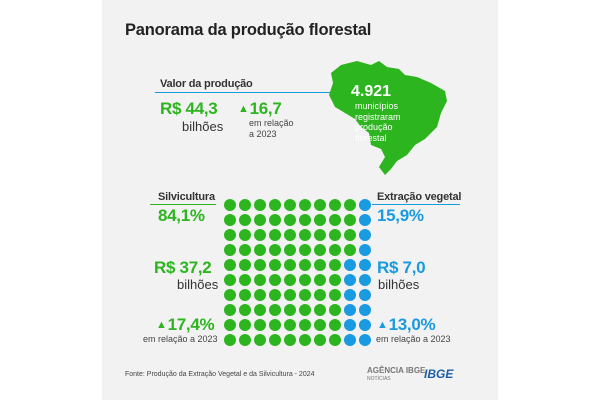  Describe the element at coordinates (271, 123) in the screenshot. I see `valor-change-note-1: em relação` at that location.